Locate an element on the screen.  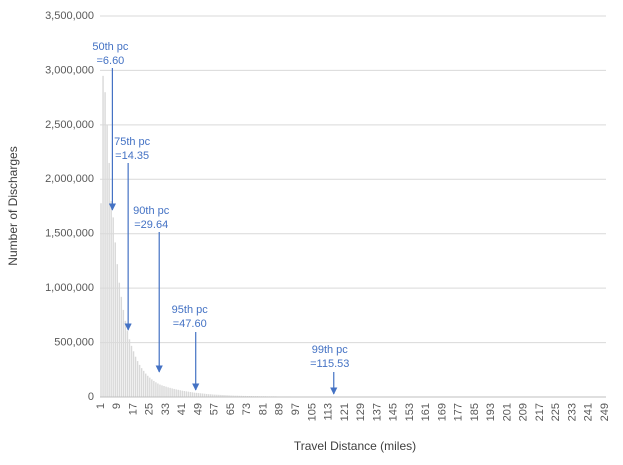
x-tick-label: 201 is located at coordinates (507, 412).